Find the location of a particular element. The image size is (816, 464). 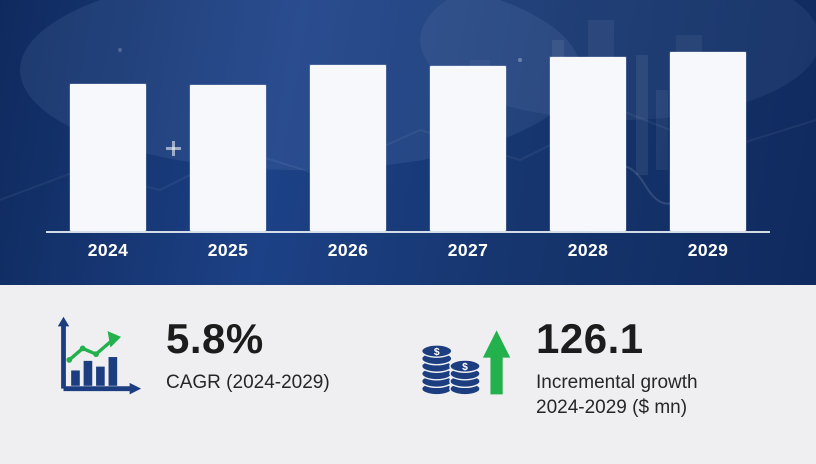

chart-column: 2026 is located at coordinates (348, 142).